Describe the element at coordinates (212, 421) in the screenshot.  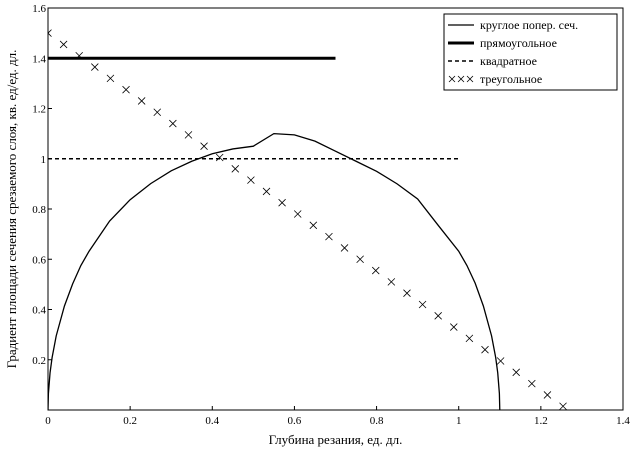
I see `x-tick-label: 0.4` at that location.